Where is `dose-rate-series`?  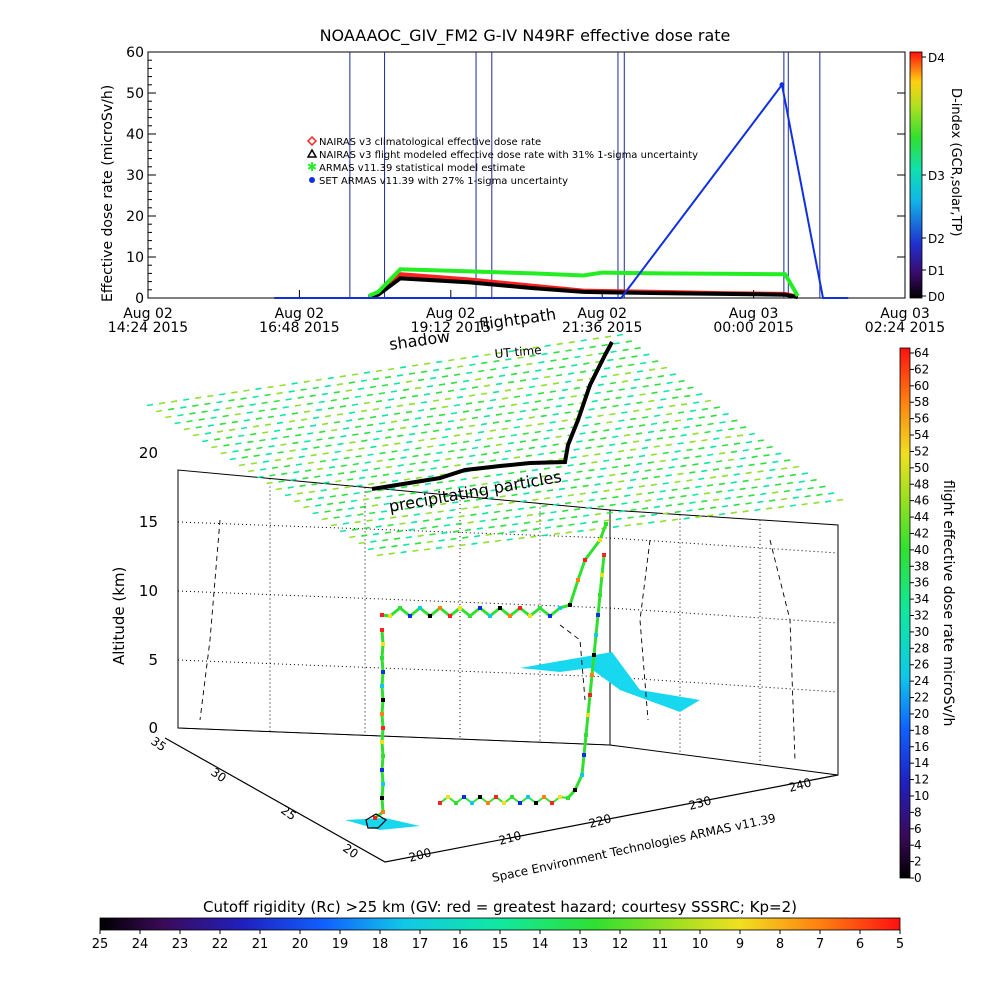 dose-rate-series is located at coordinates (561, 191).